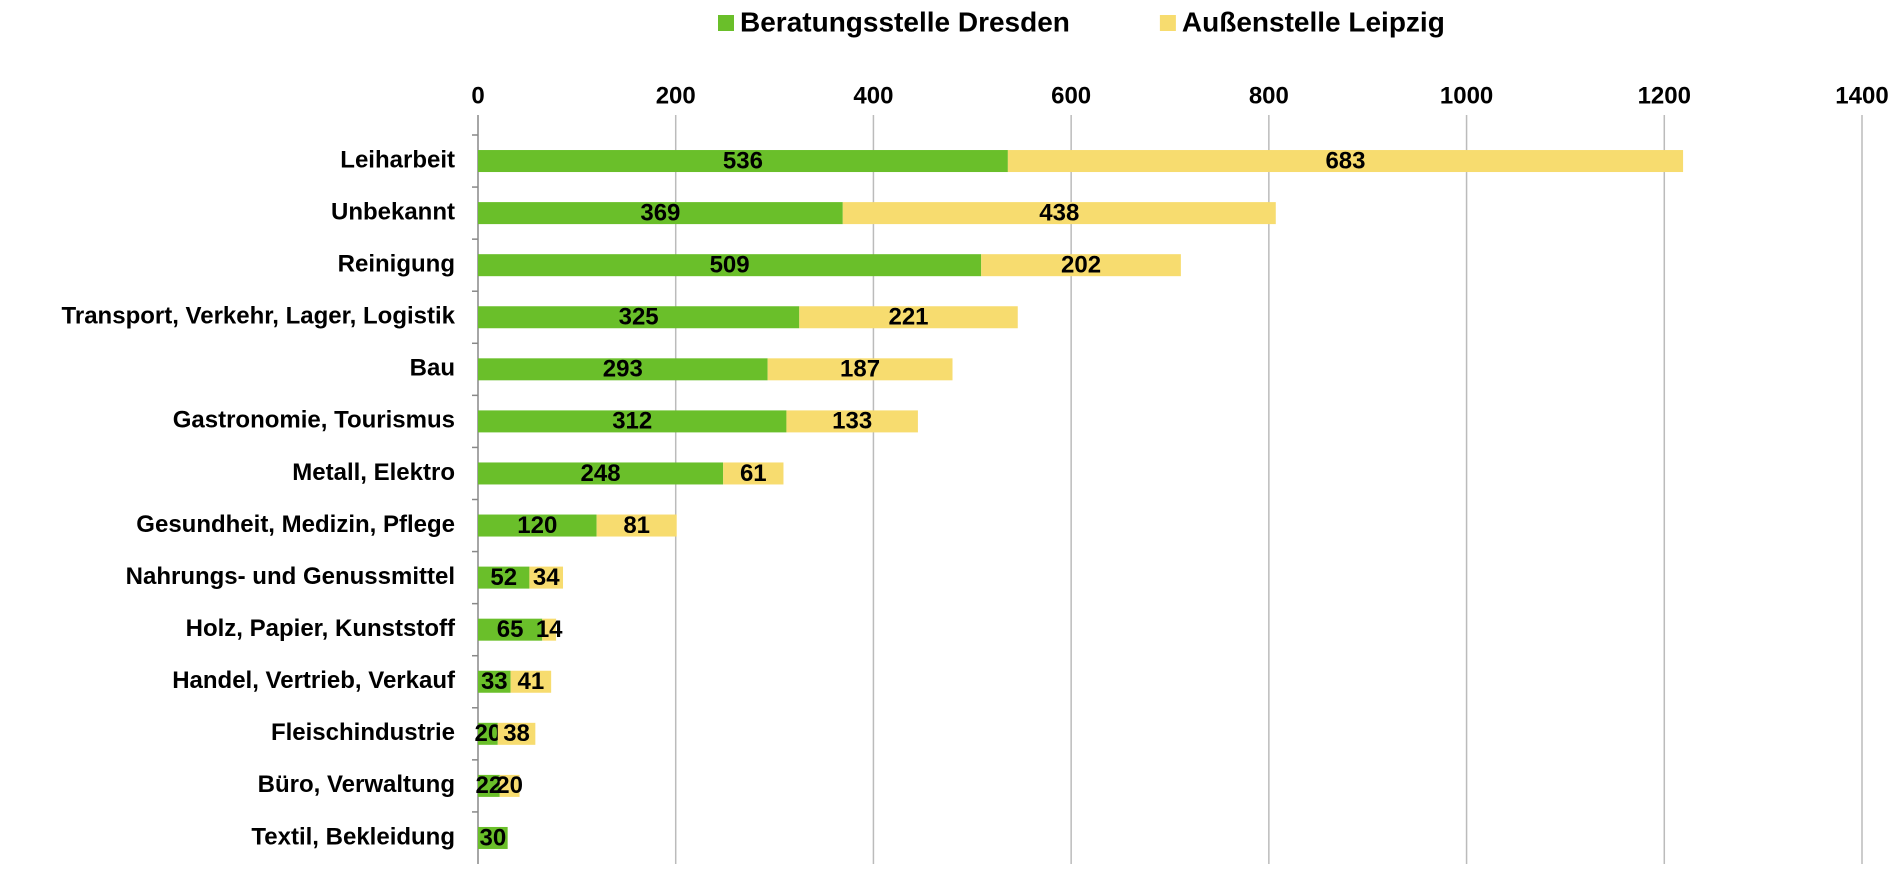  I want to click on data-label: 41, so click(531, 681).